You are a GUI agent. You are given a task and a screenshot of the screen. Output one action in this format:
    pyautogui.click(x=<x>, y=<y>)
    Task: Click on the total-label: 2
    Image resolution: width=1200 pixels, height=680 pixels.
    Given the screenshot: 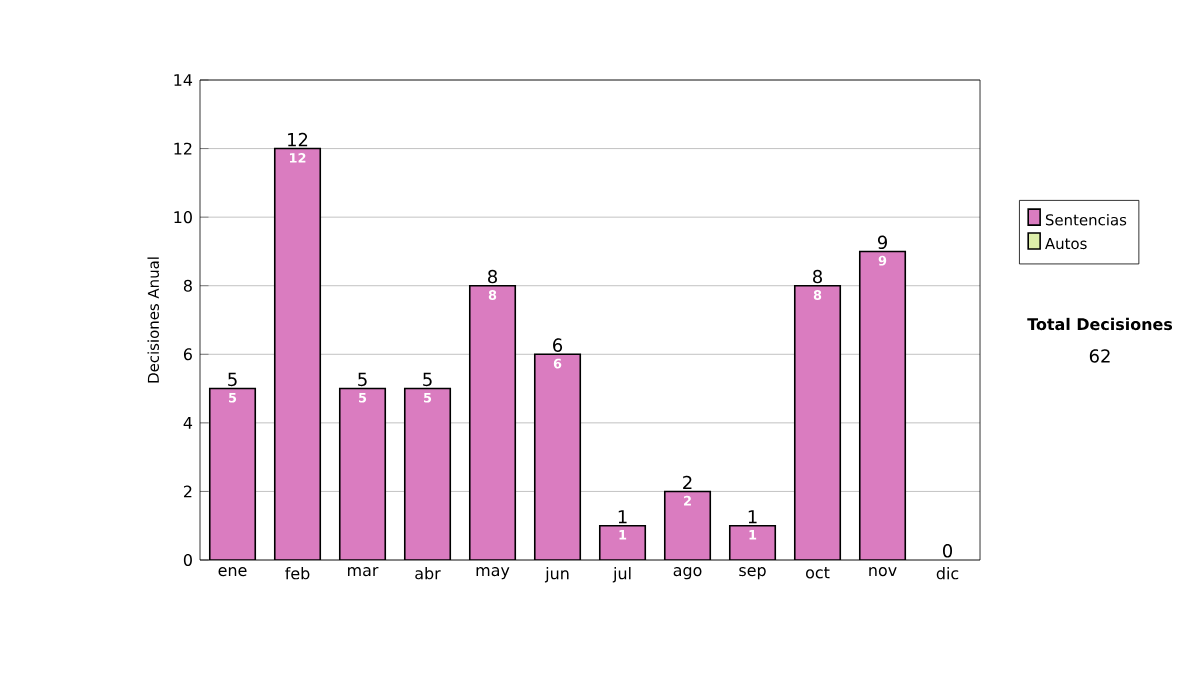 What is the action you would take?
    pyautogui.click(x=687, y=482)
    